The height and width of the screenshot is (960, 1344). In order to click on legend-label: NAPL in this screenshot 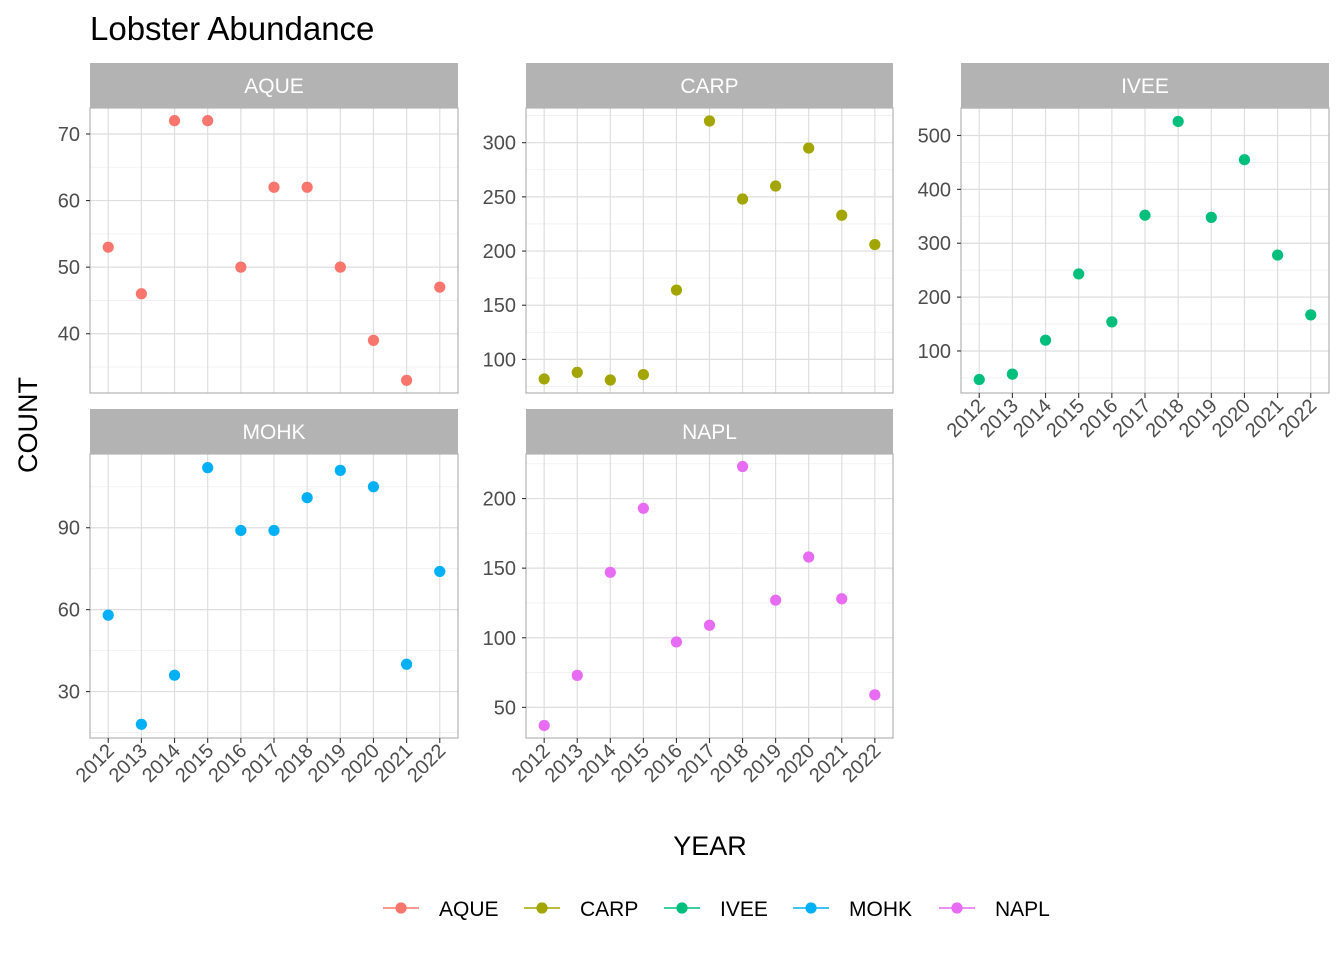, I will do `click(1022, 909)`.